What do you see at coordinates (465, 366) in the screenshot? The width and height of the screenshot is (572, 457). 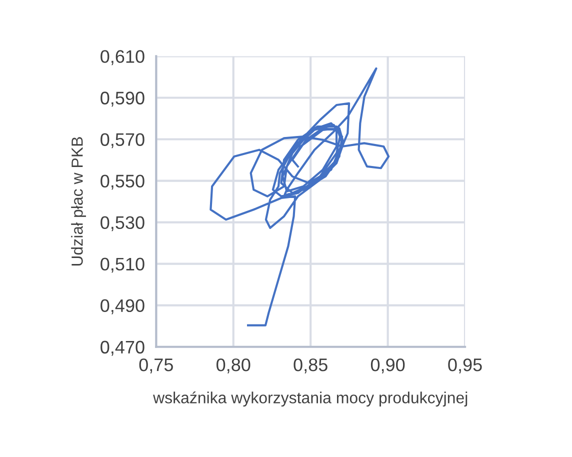 I see `x-tick-label: 0,95` at bounding box center [465, 366].